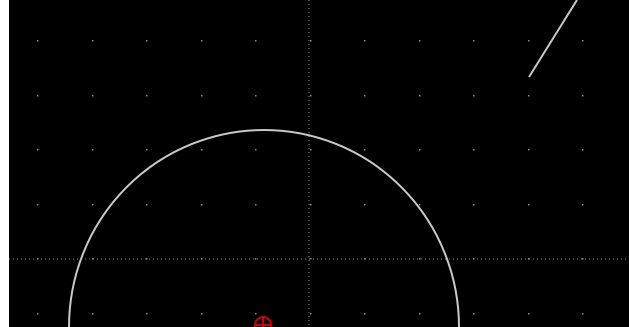 This screenshot has height=327, width=629. I want to click on circle-crosshair-icon, so click(263, 321).